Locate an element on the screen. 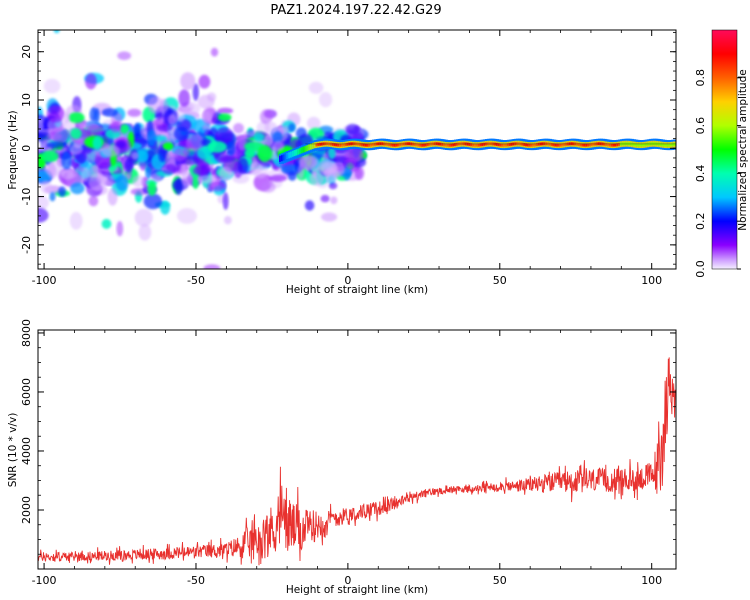 The image size is (750, 600). colorbar-gradient is located at coordinates (724, 149).